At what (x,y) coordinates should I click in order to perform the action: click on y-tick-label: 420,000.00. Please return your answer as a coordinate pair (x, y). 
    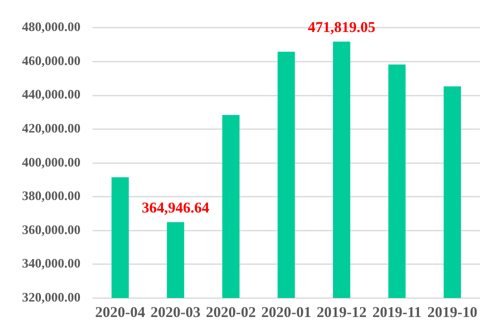
    Looking at the image, I should click on (51, 128).